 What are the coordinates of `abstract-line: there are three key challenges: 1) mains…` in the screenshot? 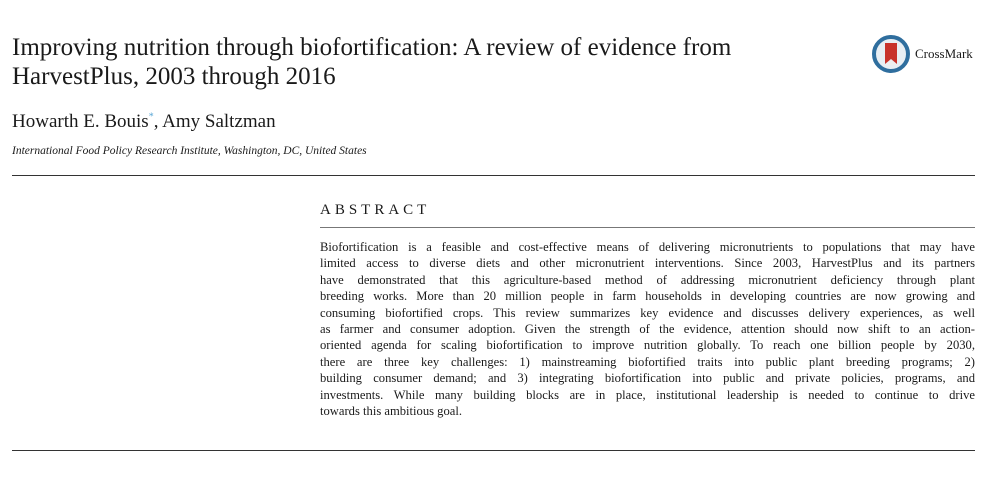 It's located at (647, 361).